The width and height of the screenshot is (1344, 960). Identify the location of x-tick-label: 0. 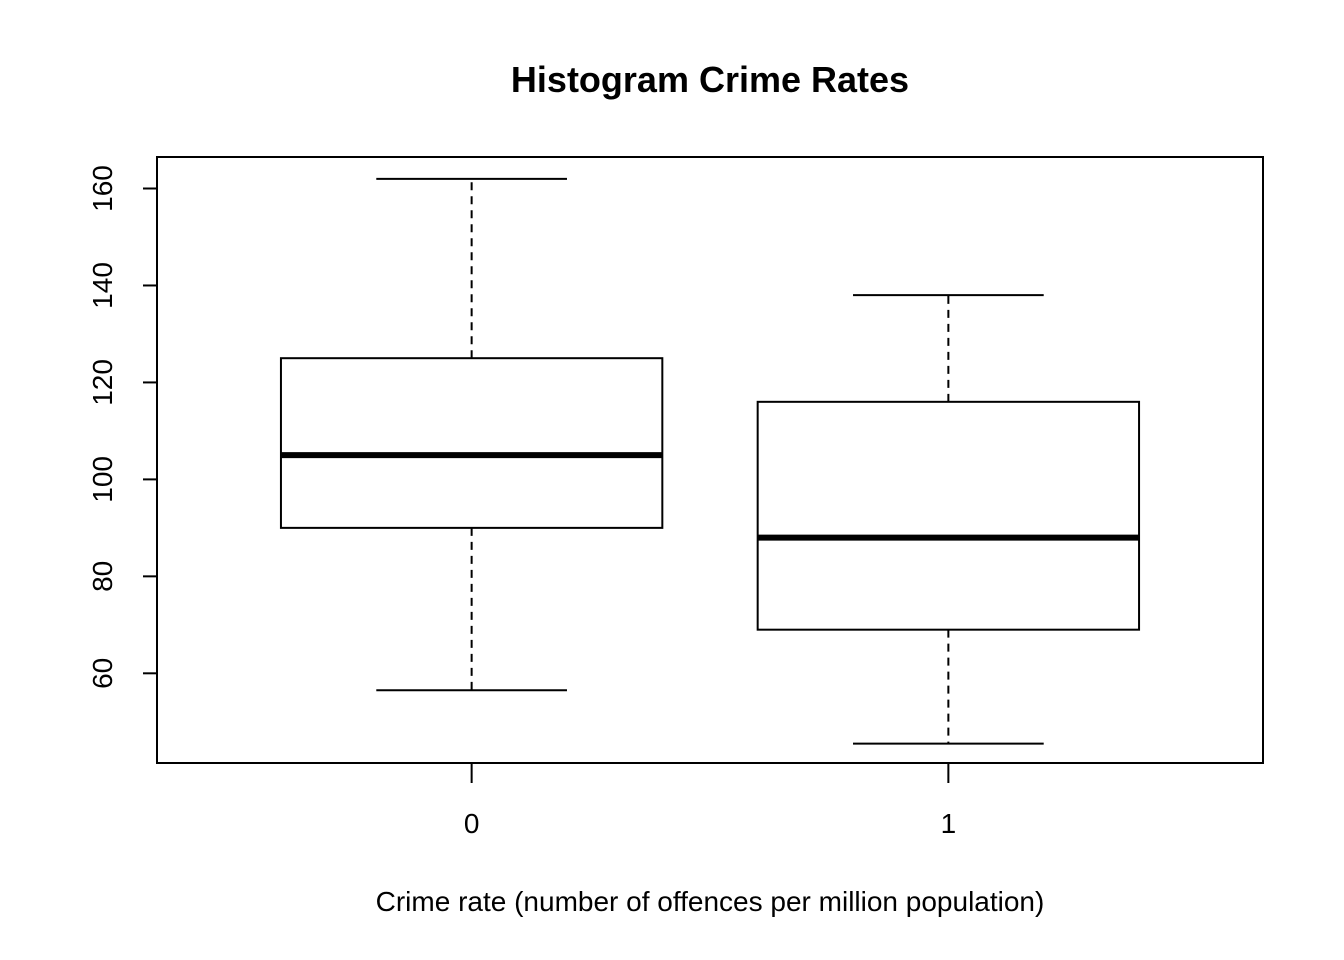
(472, 823).